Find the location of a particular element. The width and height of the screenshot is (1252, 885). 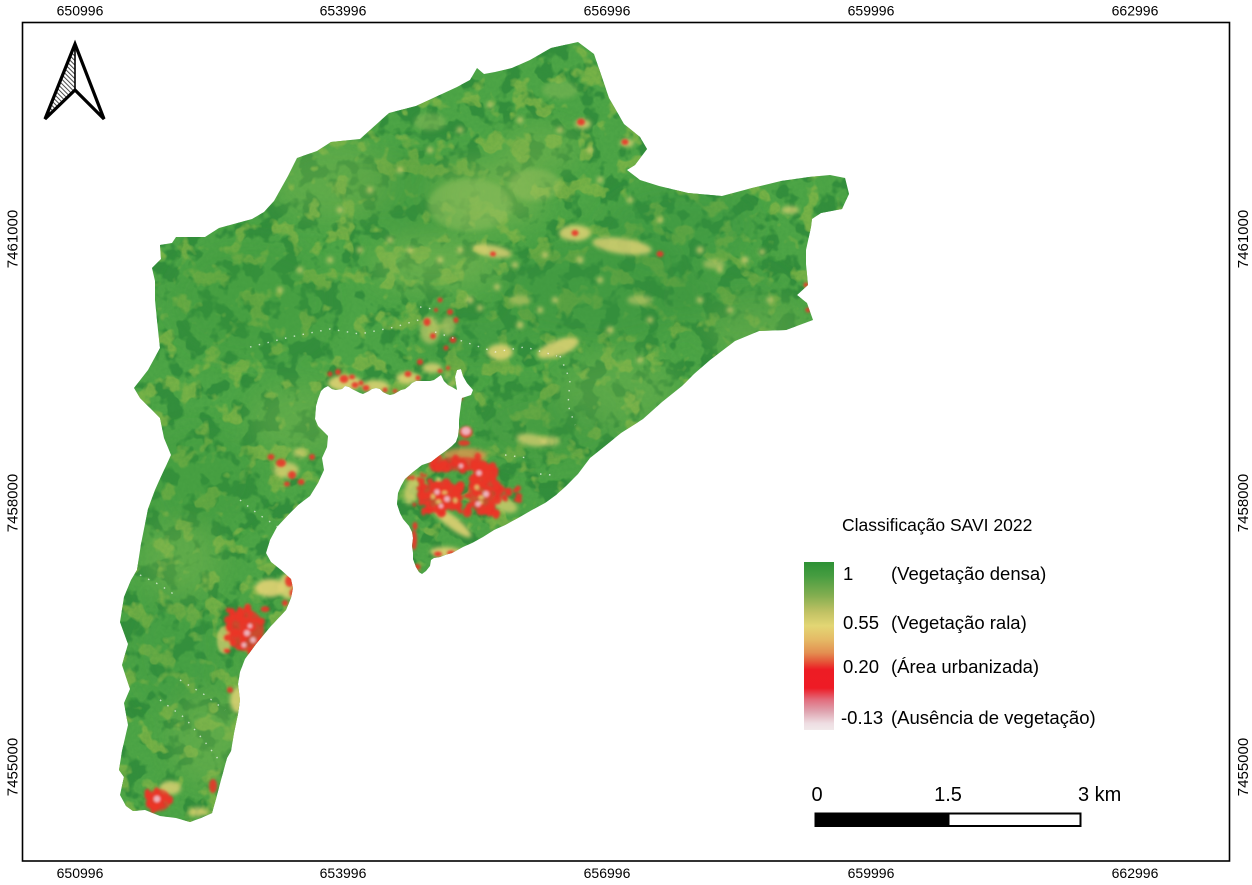

svg-text: (Vegetação densa) is located at coordinates (968, 573).